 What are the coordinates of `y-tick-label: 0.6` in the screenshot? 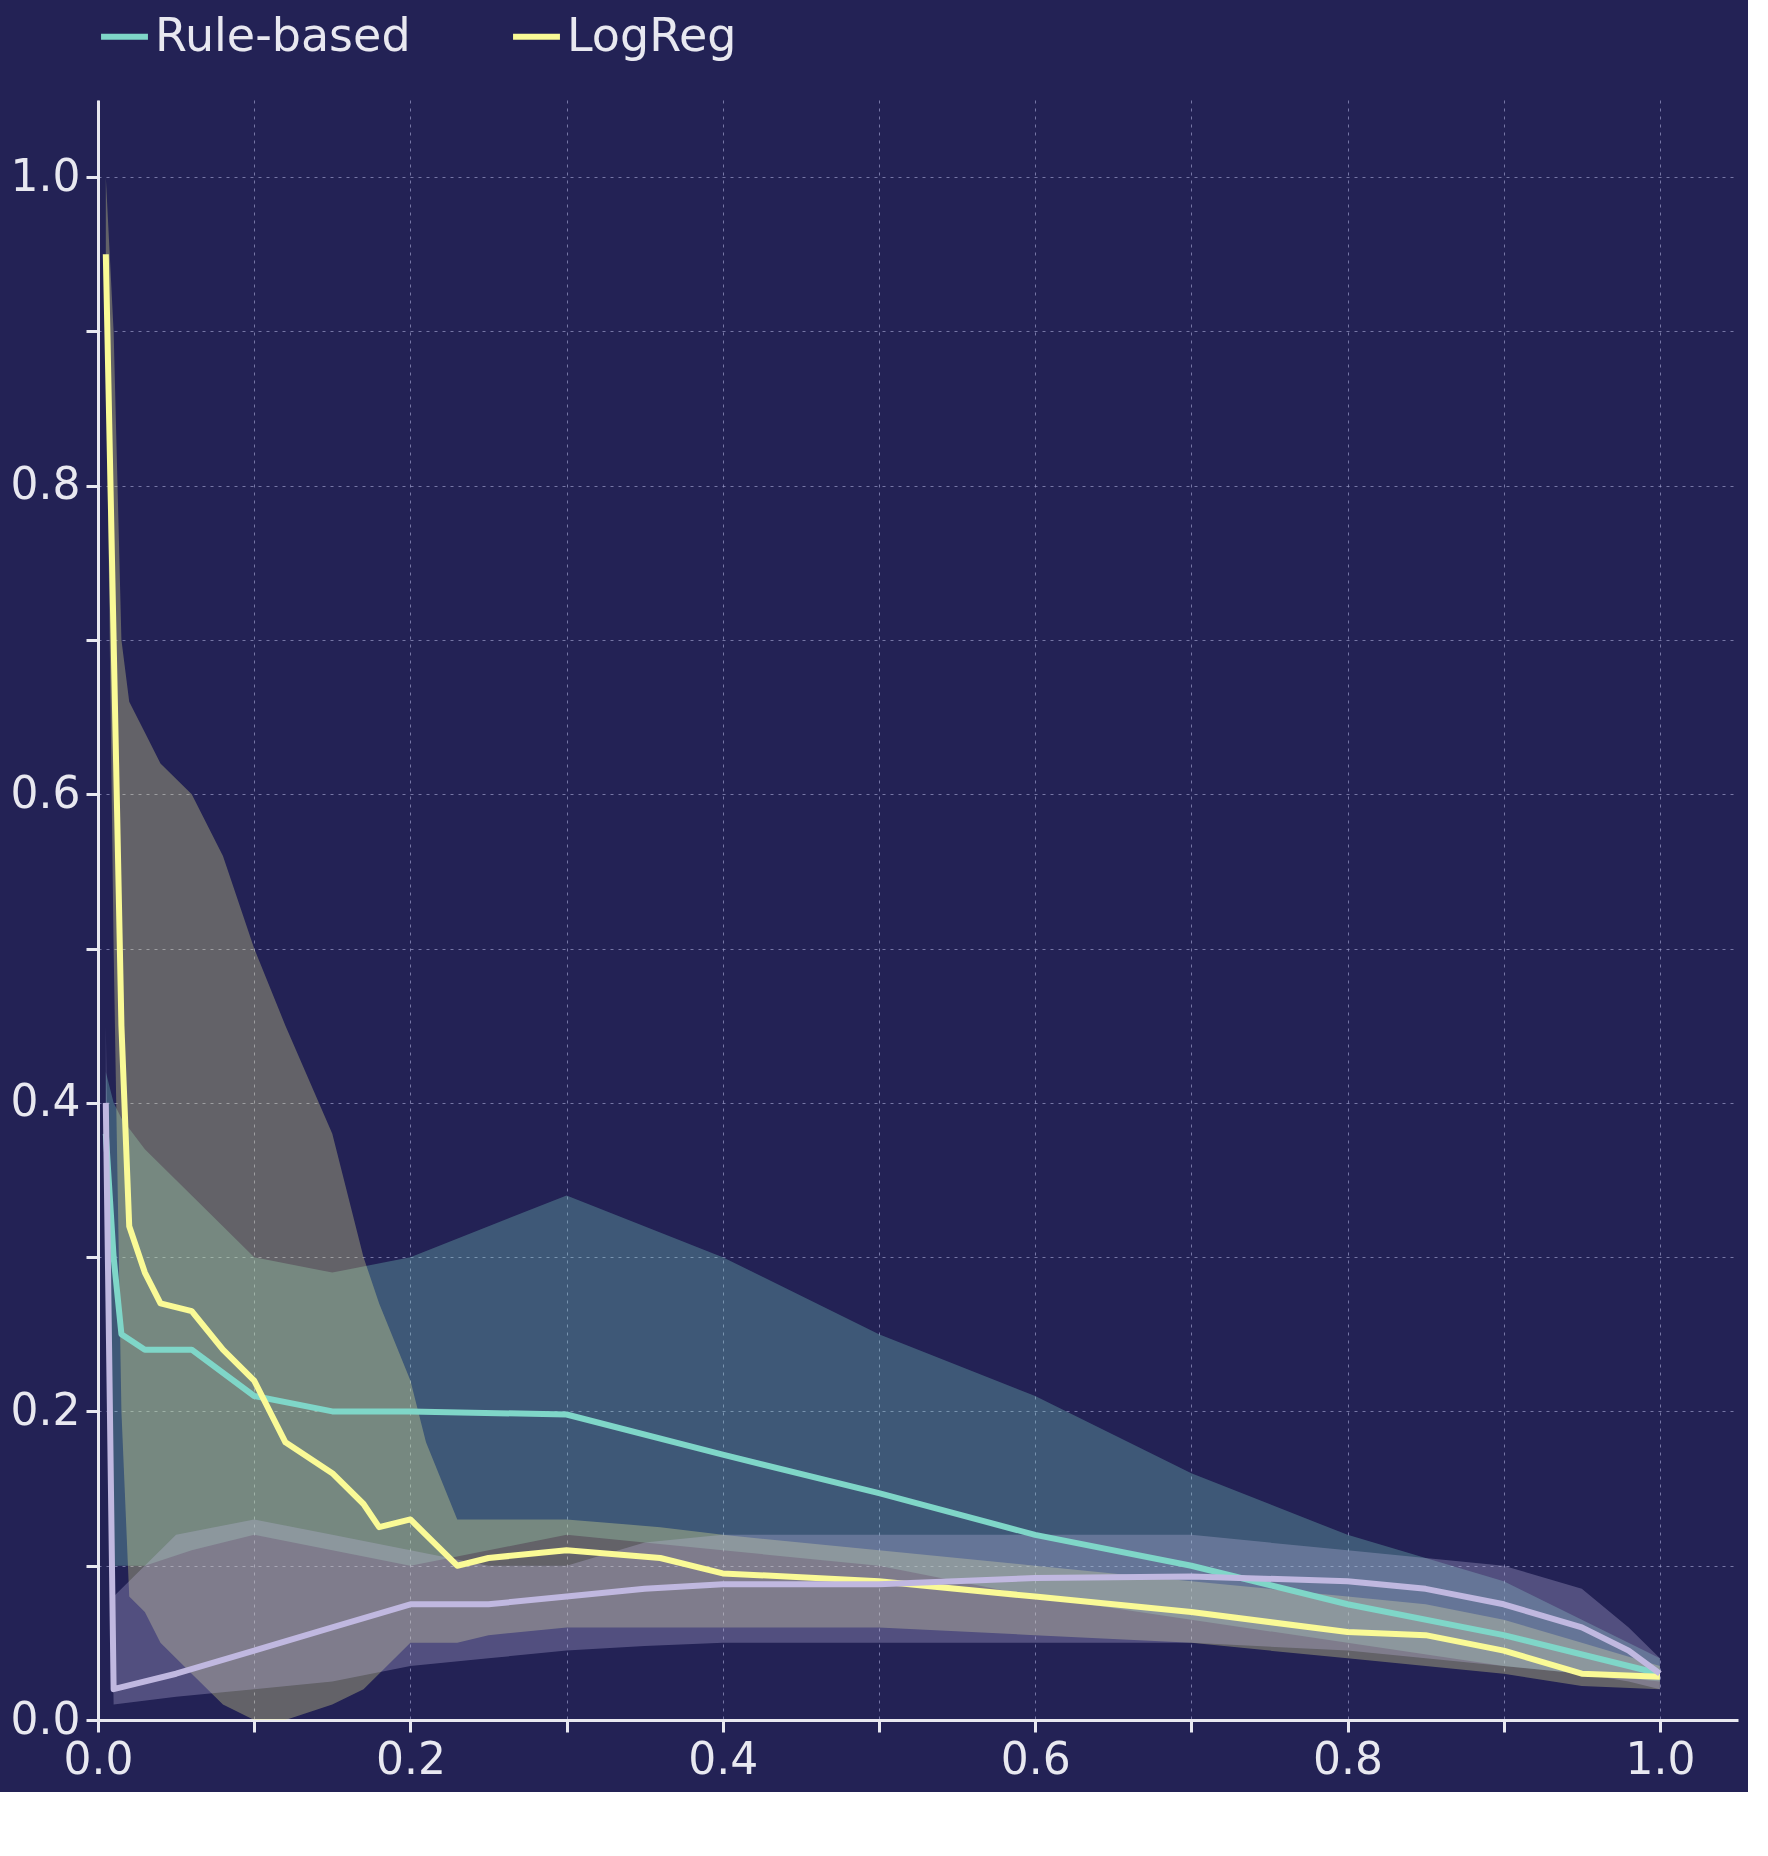 It's located at (45, 792).